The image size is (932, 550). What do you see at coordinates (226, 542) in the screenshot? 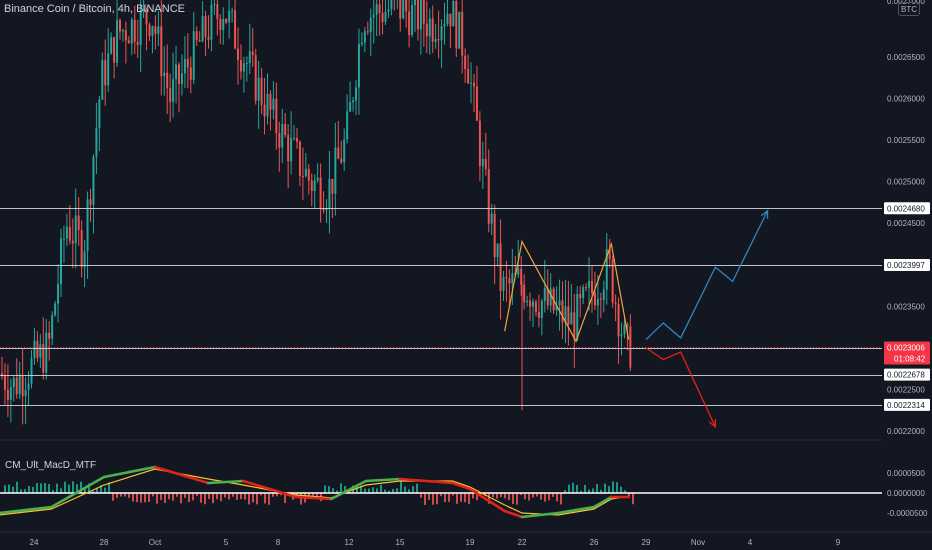
I see `time-tick-label: 5` at bounding box center [226, 542].